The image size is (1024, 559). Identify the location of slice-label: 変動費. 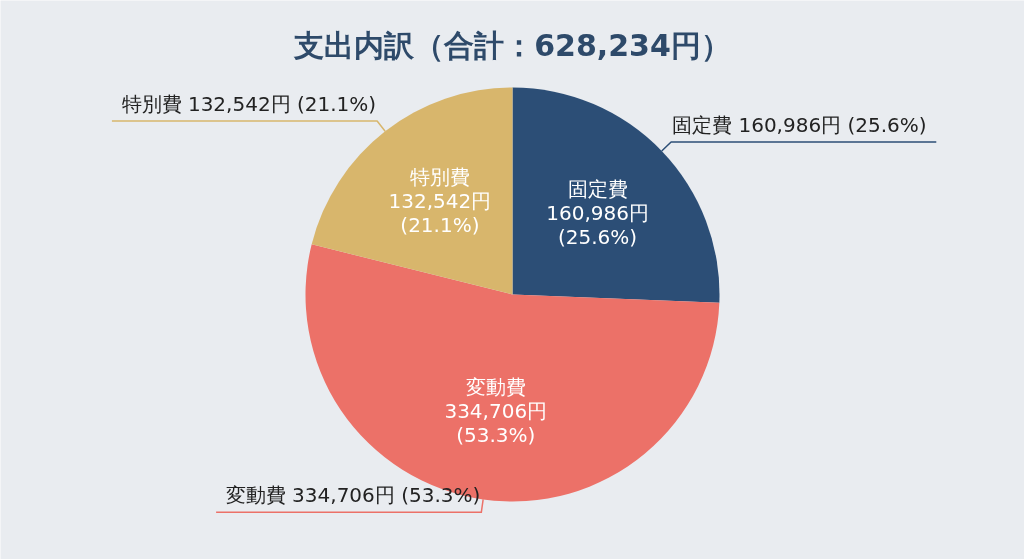
(495, 387).